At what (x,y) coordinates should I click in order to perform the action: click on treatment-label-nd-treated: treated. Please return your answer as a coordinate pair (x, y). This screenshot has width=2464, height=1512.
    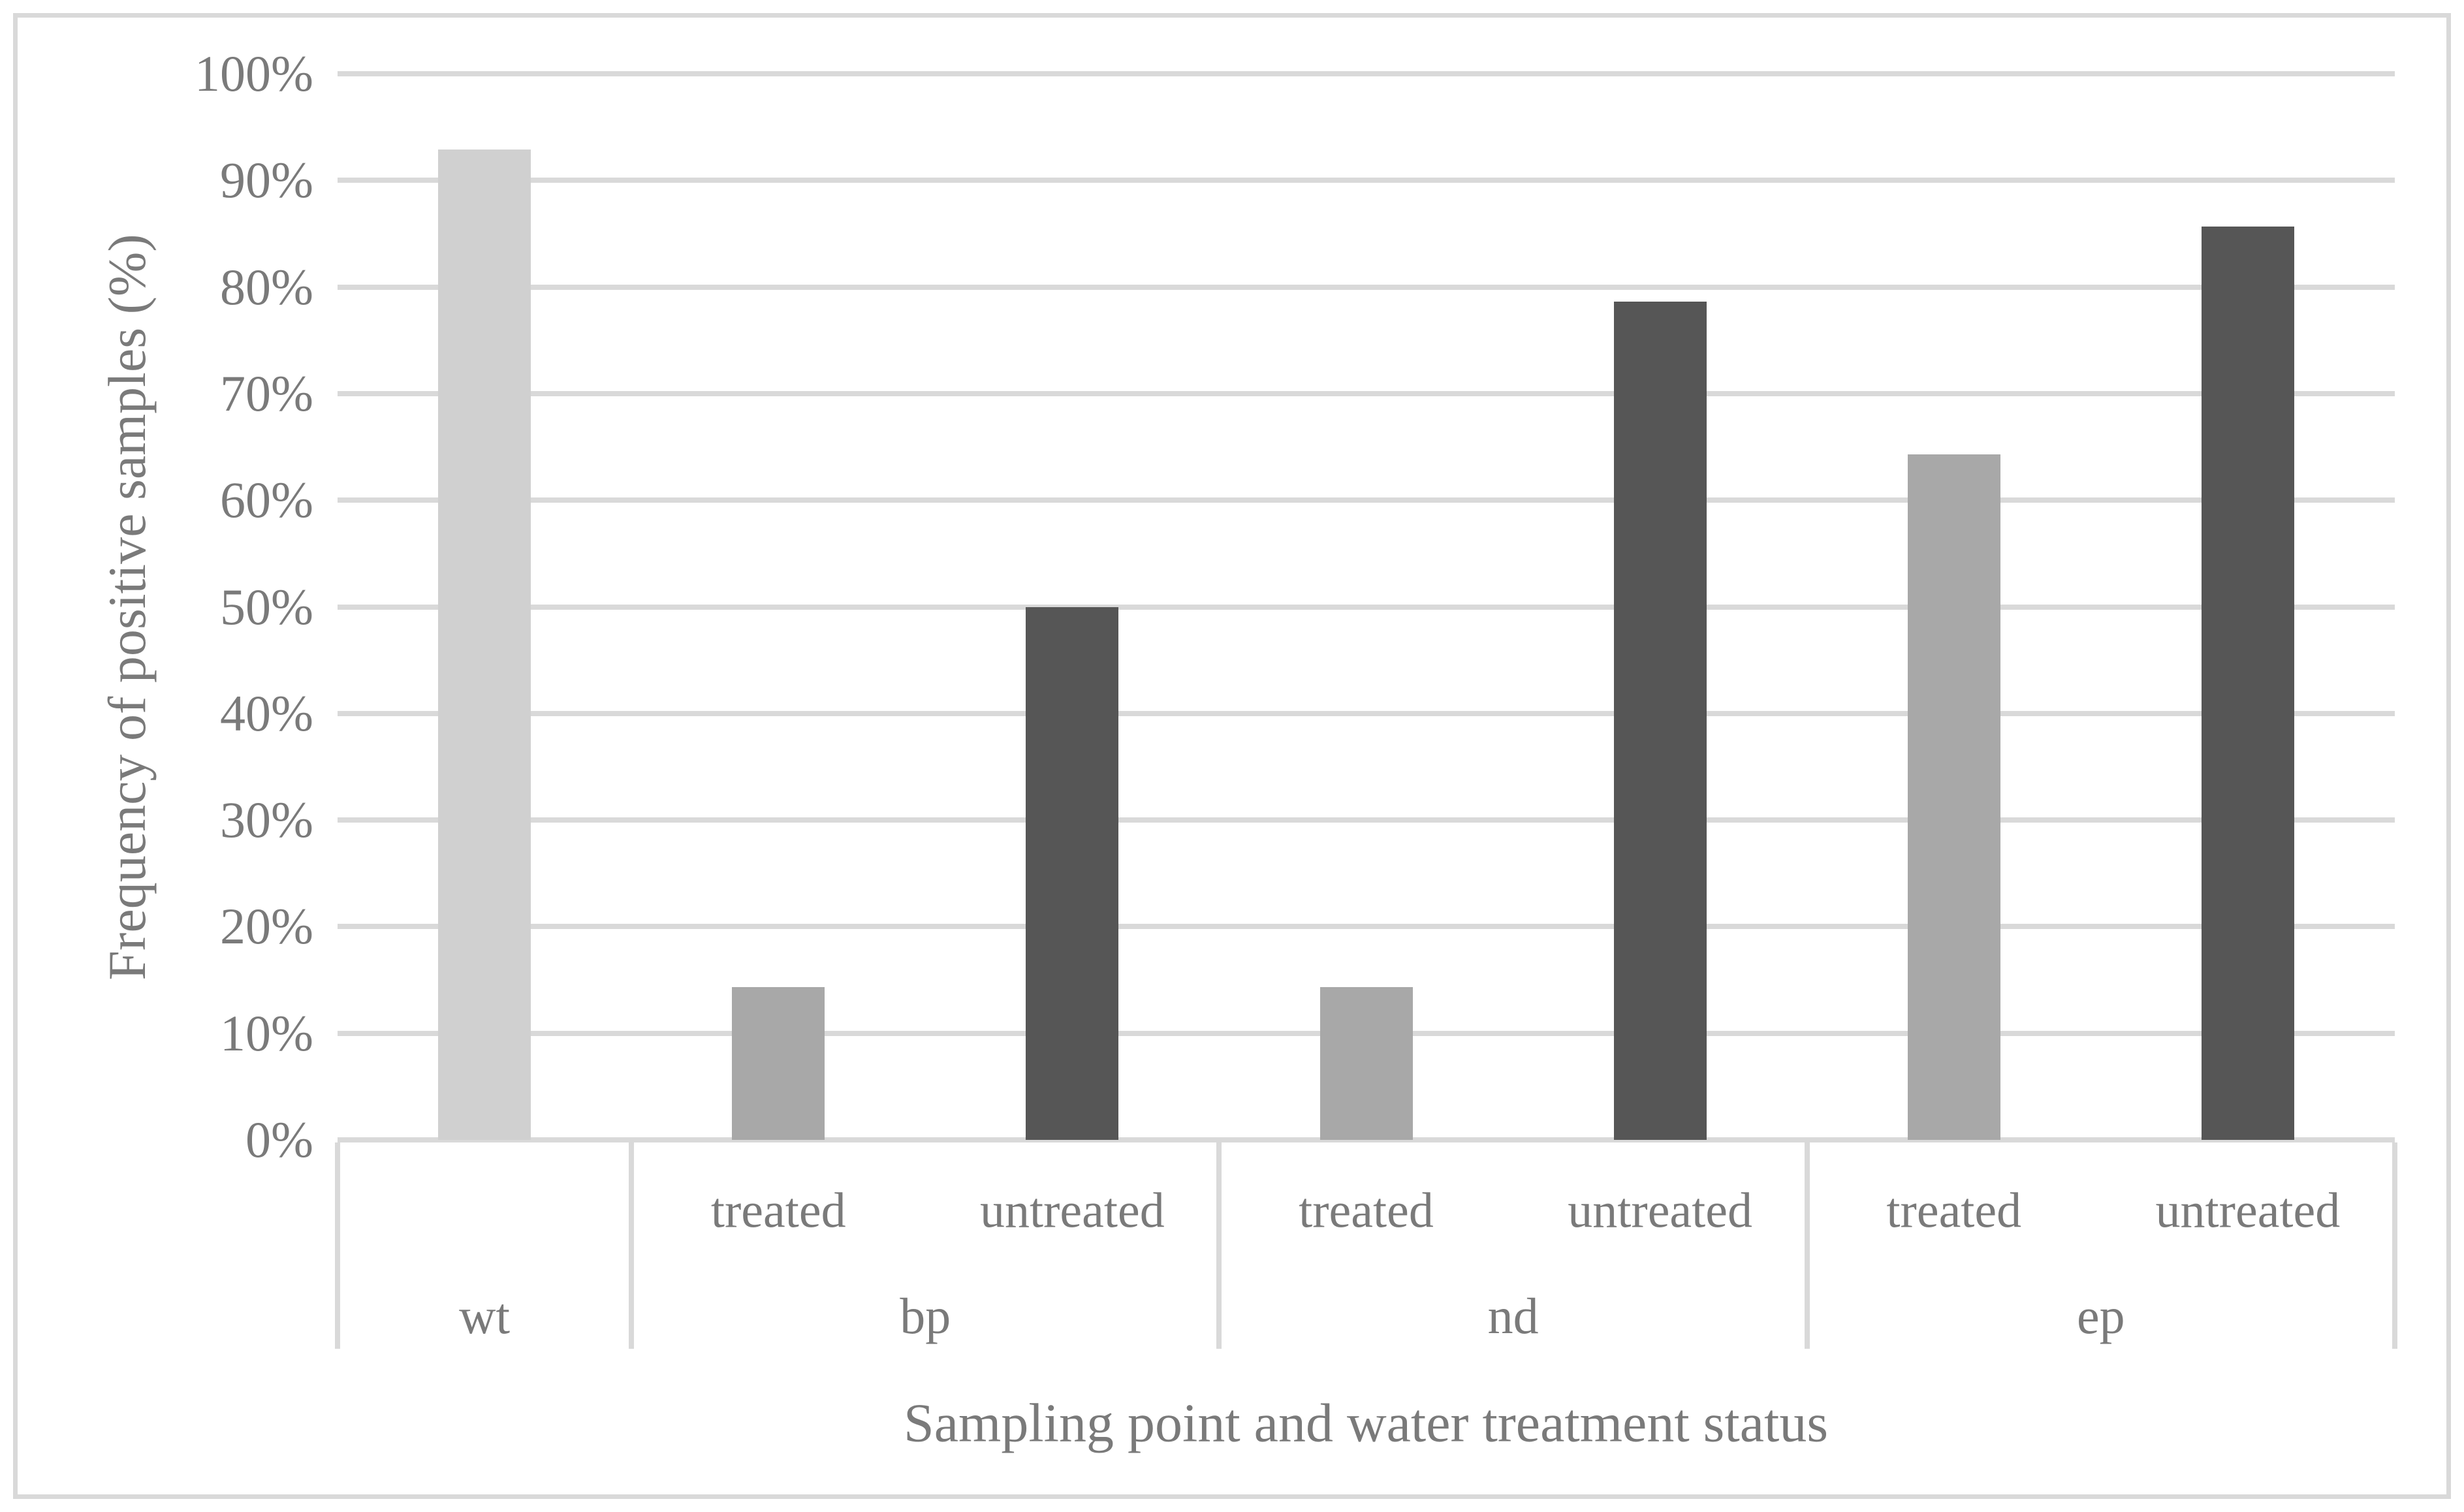
    Looking at the image, I should click on (1367, 1210).